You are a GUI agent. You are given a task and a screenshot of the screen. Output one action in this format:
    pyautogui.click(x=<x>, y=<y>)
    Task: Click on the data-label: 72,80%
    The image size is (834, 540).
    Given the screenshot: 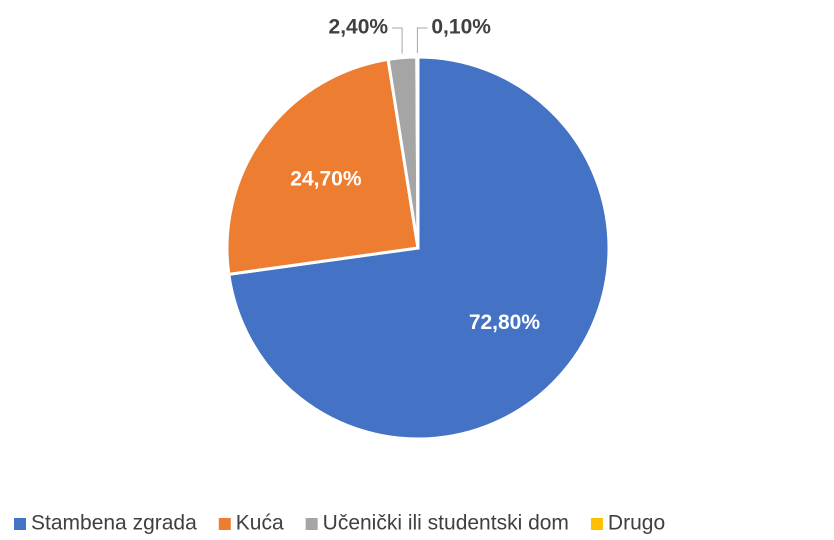 What is the action you would take?
    pyautogui.click(x=505, y=322)
    